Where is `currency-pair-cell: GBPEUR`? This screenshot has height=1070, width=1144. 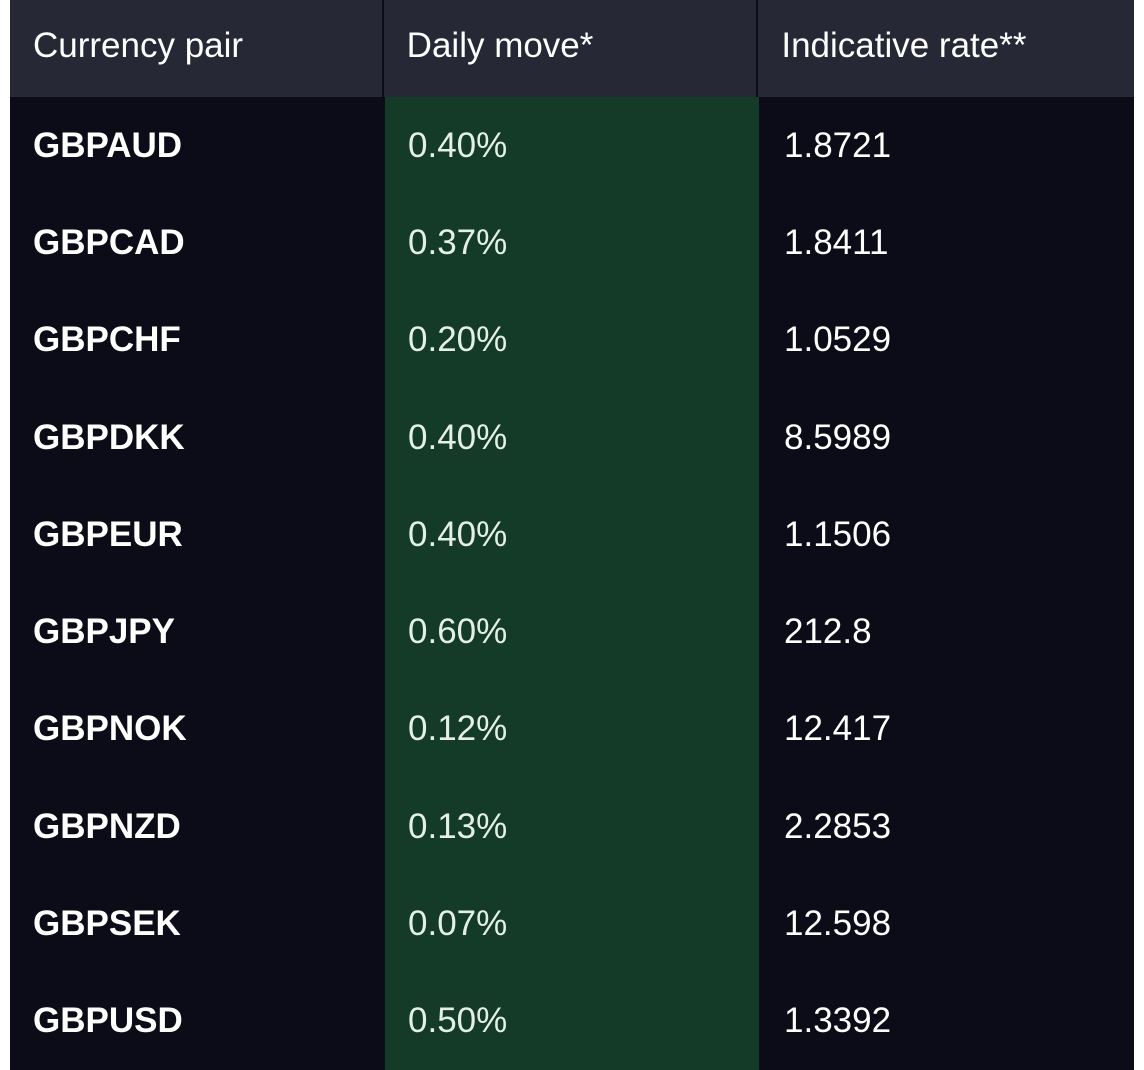 currency-pair-cell: GBPEUR is located at coordinates (108, 534).